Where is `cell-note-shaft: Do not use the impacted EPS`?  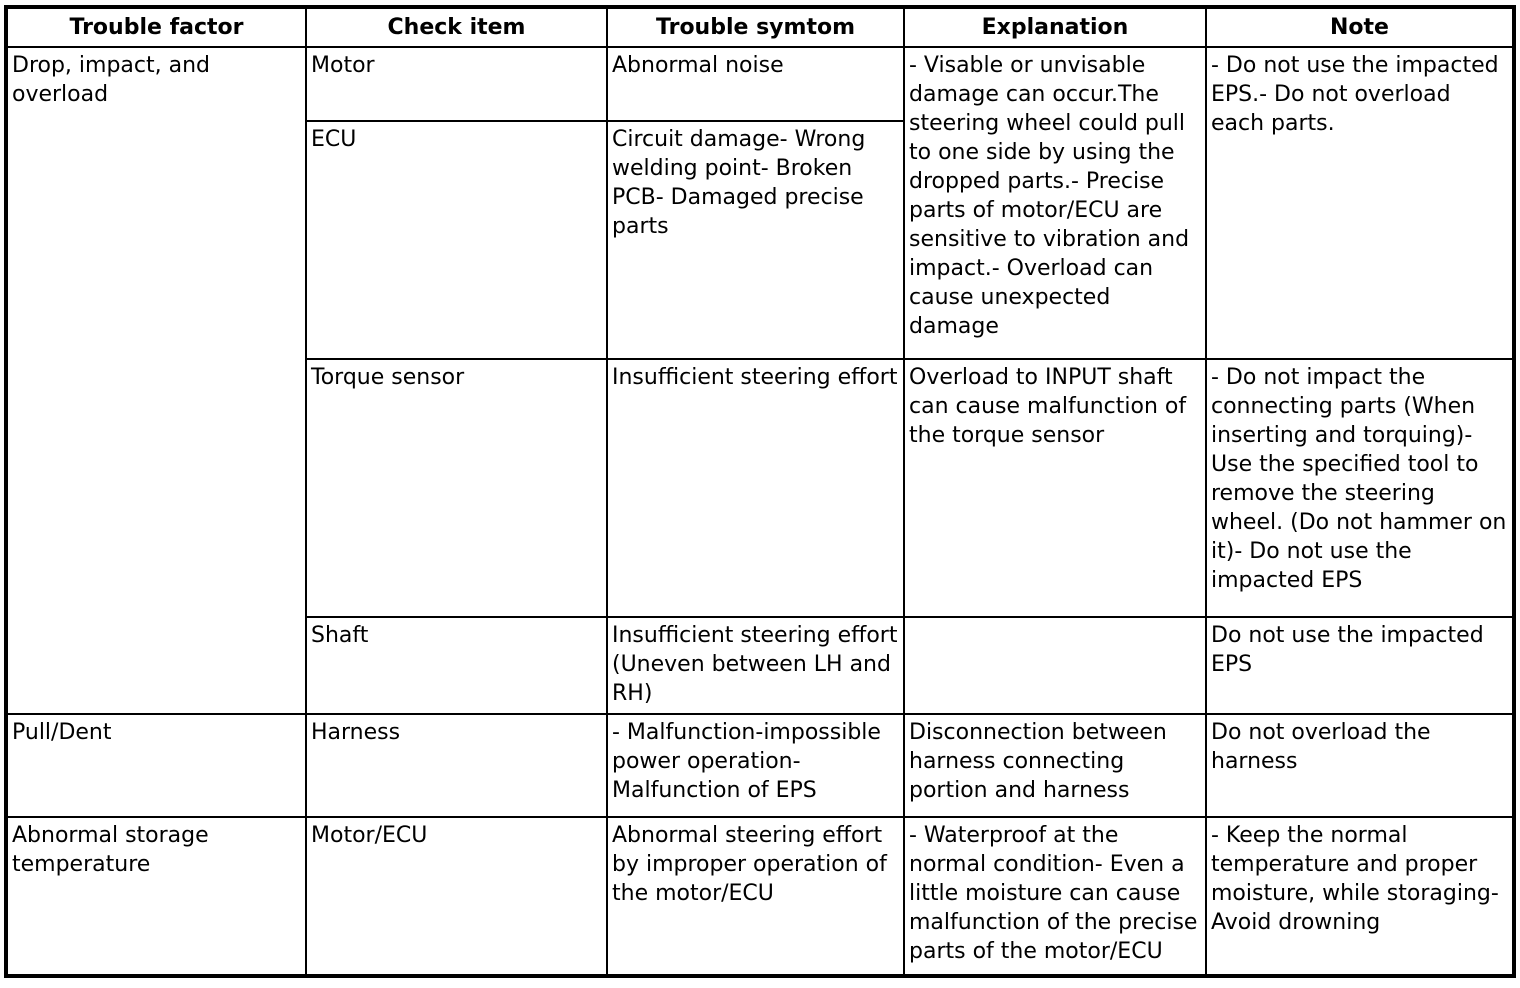 cell-note-shaft: Do not use the impacted EPS is located at coordinates (1360, 665).